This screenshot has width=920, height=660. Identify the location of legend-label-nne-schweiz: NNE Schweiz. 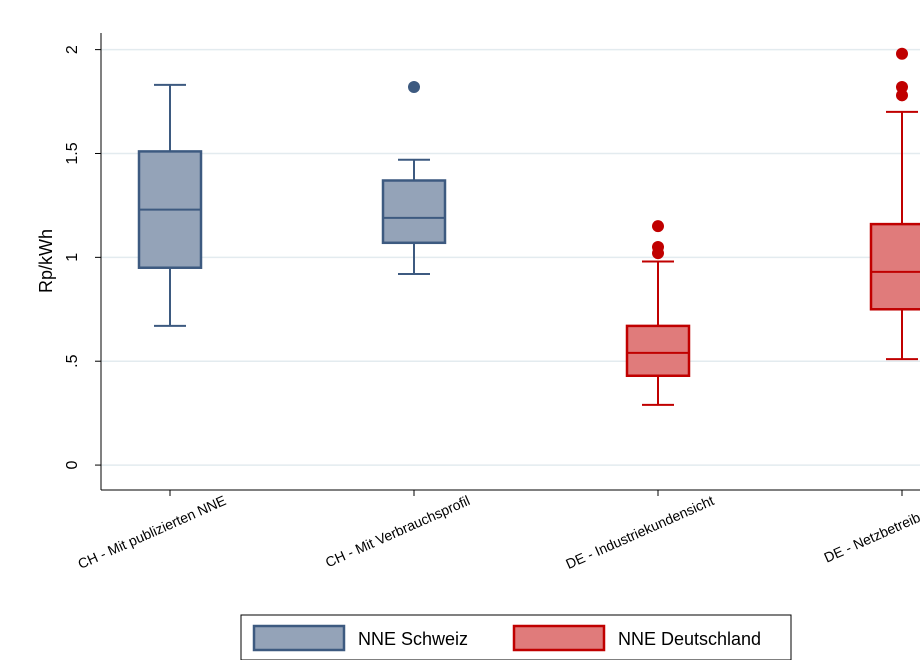
(413, 639).